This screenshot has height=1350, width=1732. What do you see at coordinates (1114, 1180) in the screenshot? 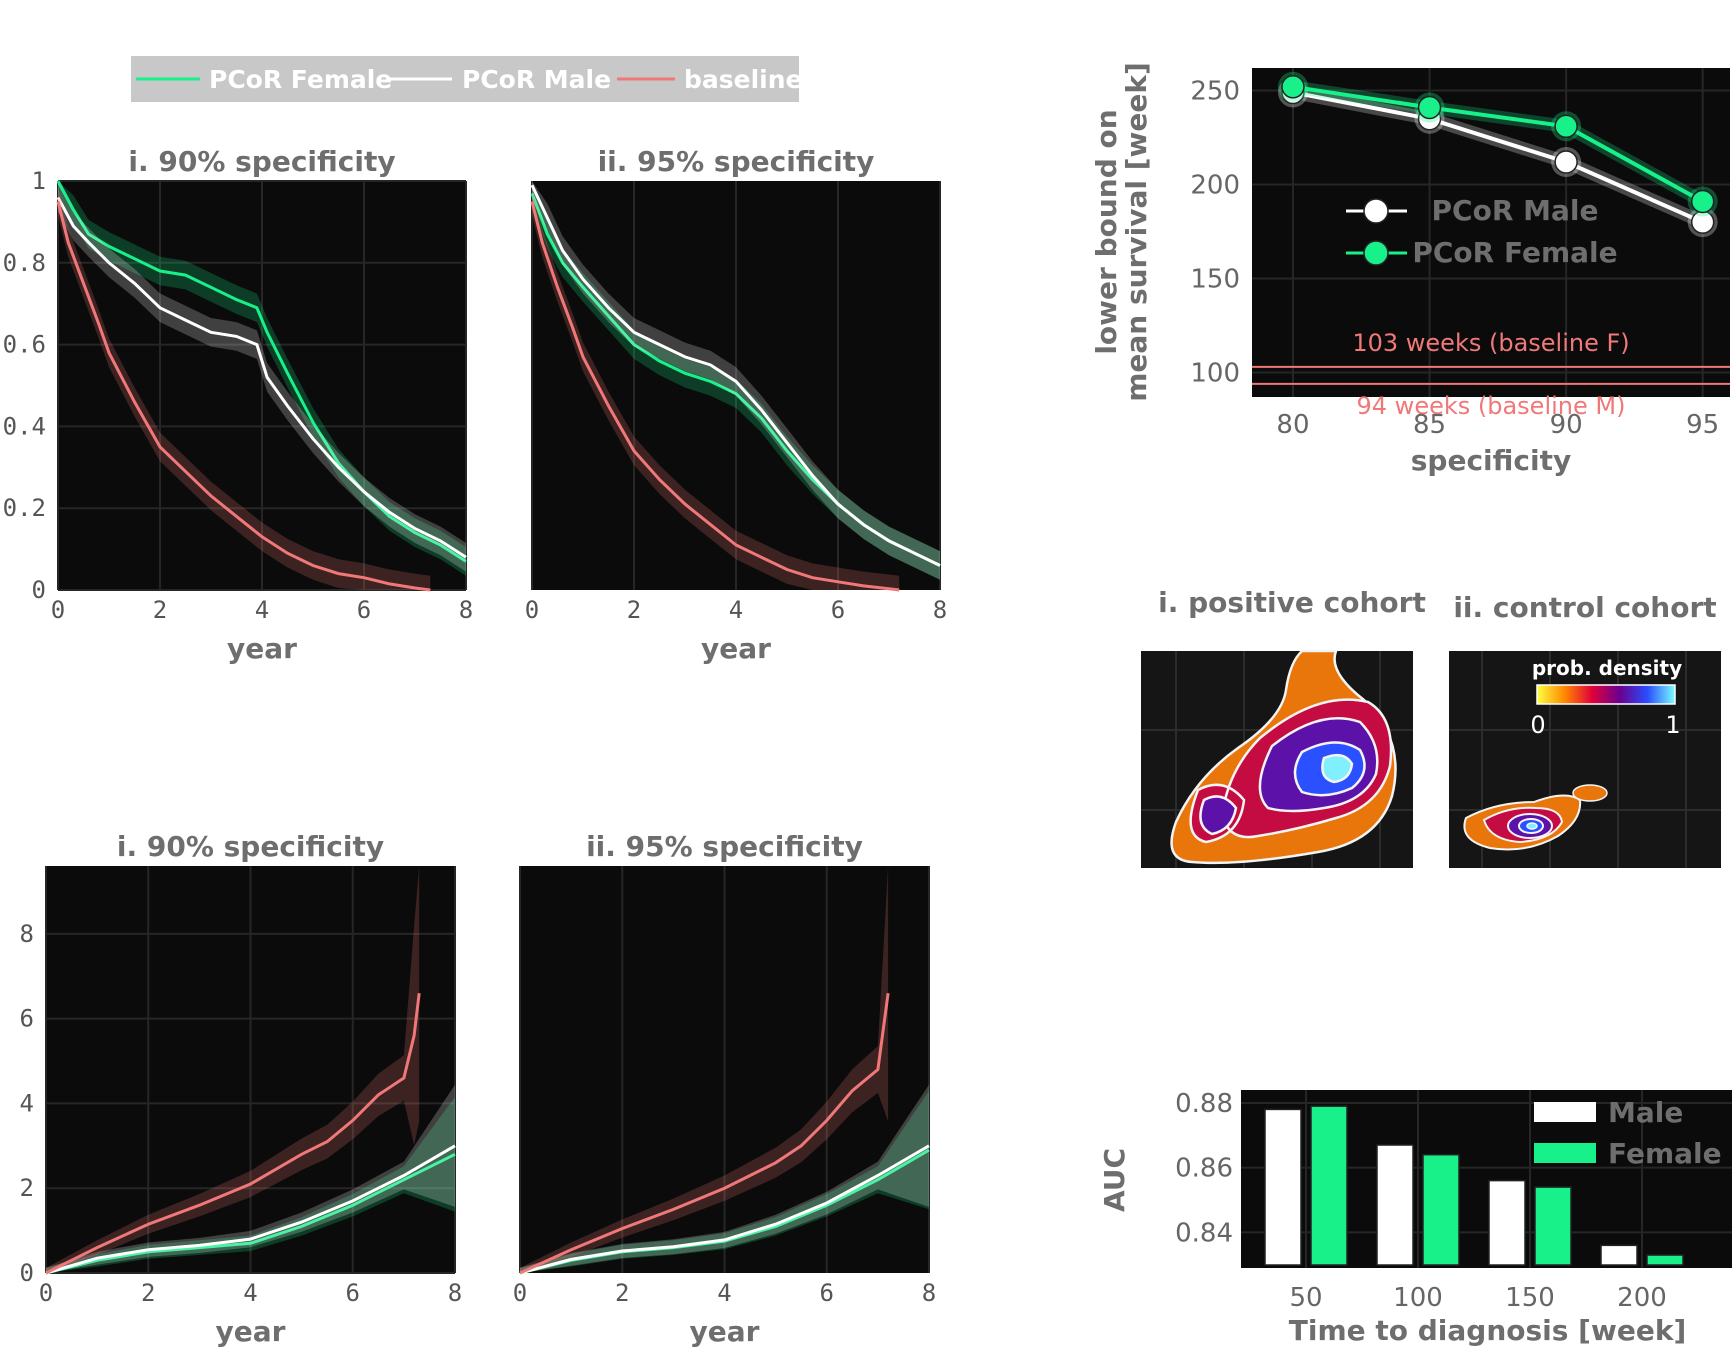
I see `y-axis-label: AUC` at bounding box center [1114, 1180].